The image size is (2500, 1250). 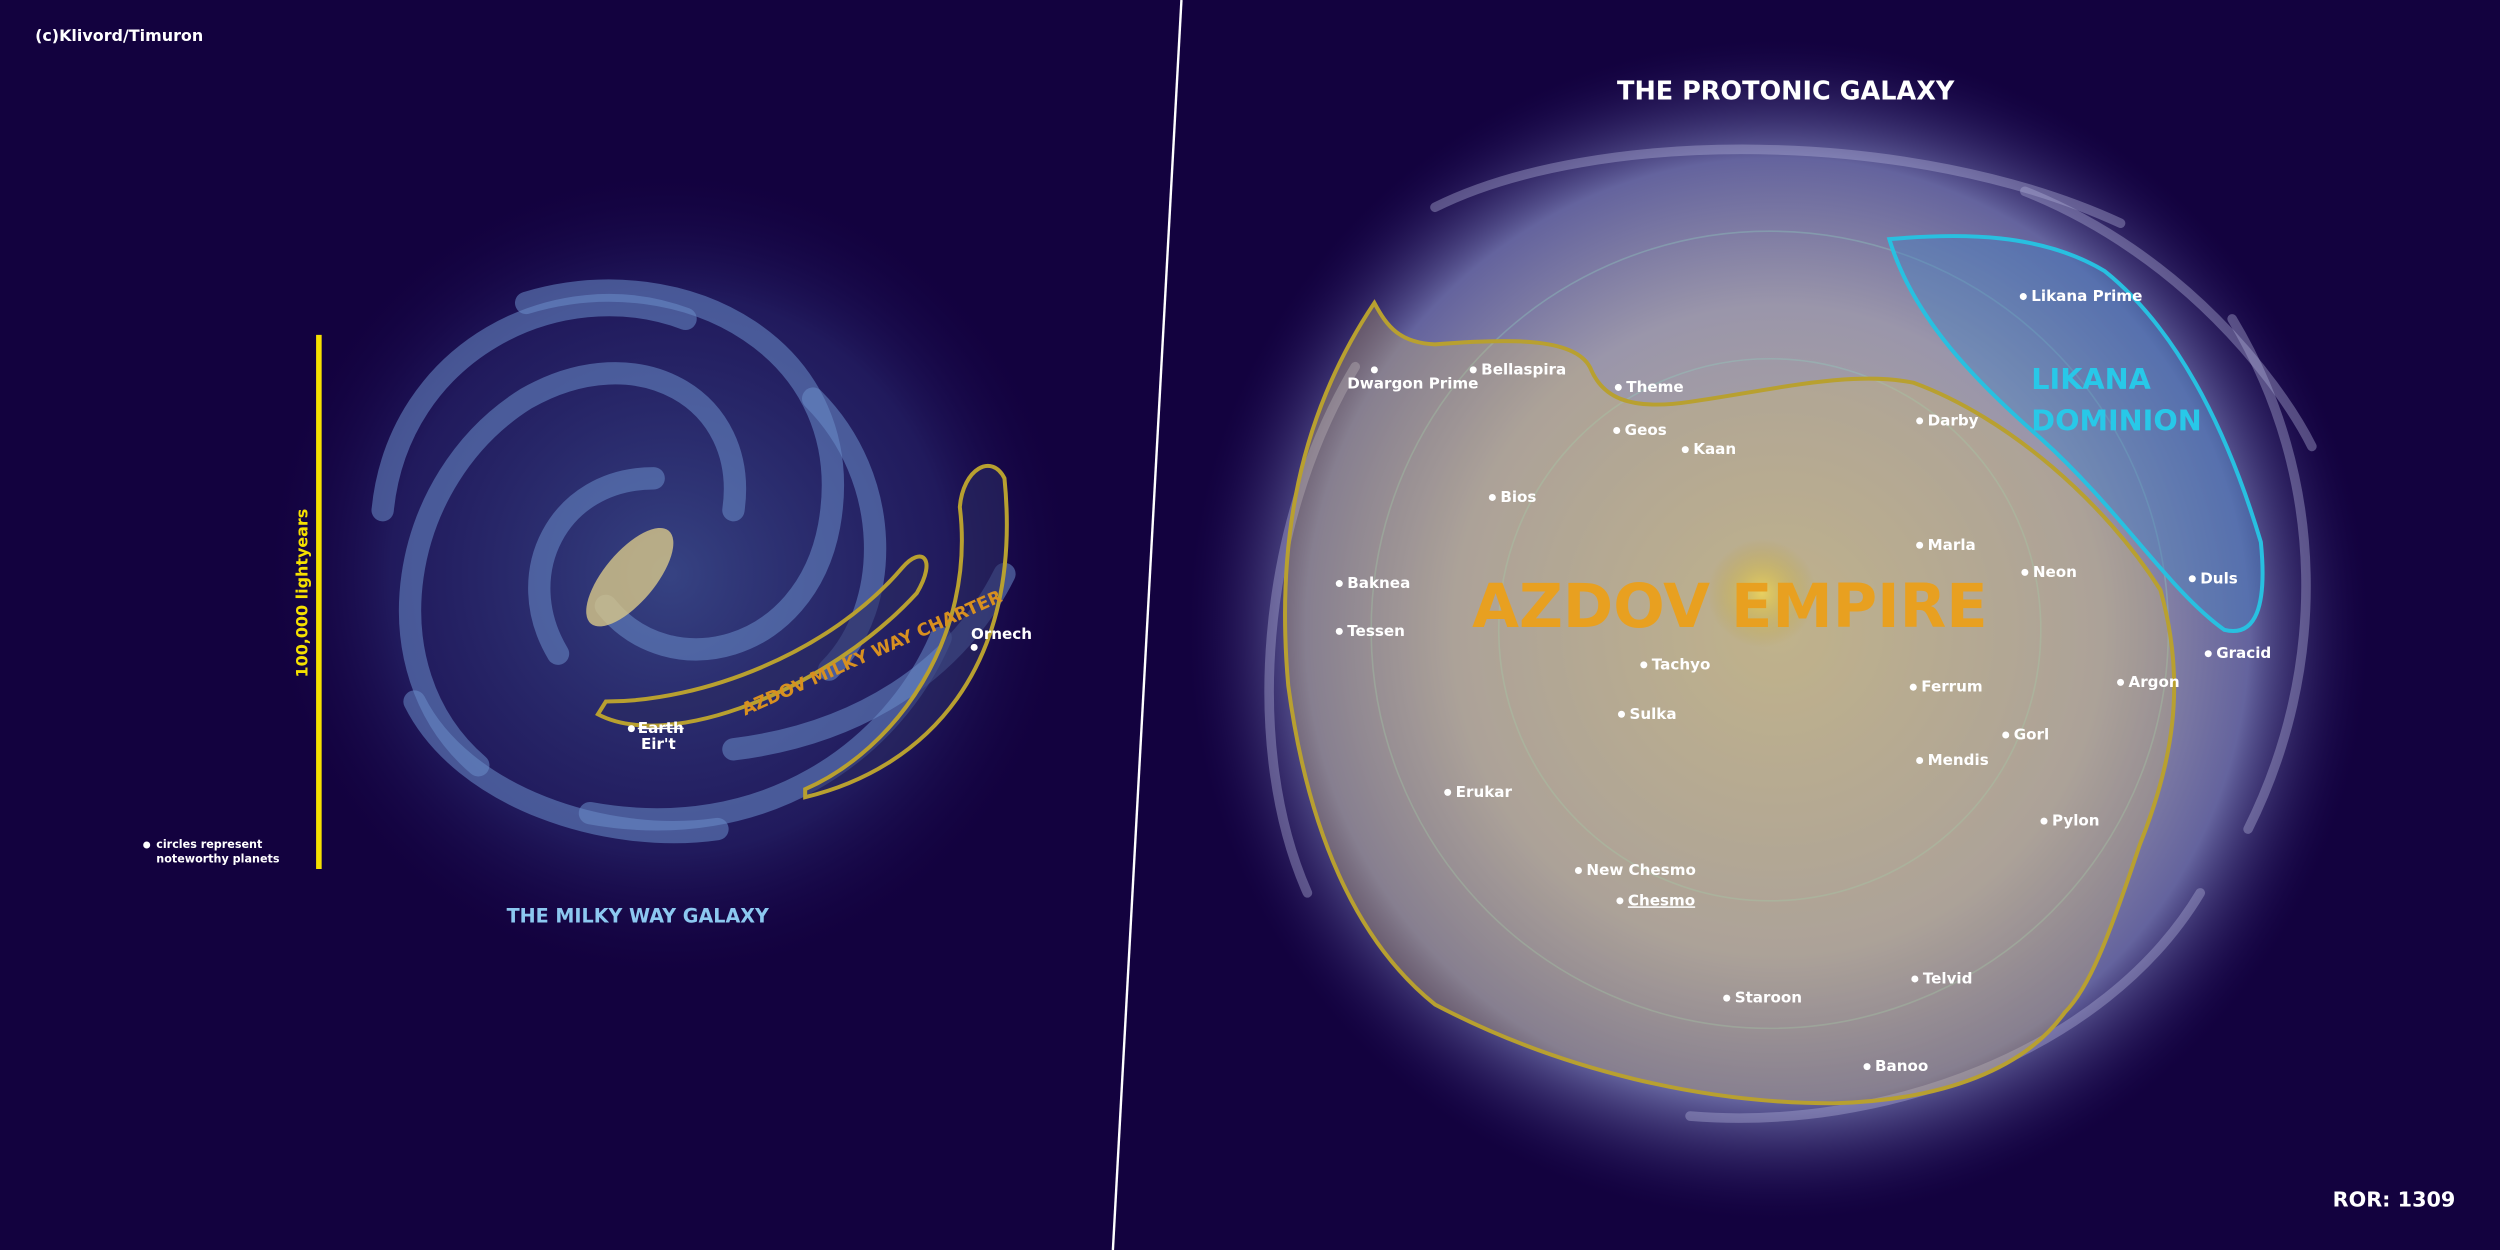 I want to click on planet-label: Pylon, so click(x=2076, y=821).